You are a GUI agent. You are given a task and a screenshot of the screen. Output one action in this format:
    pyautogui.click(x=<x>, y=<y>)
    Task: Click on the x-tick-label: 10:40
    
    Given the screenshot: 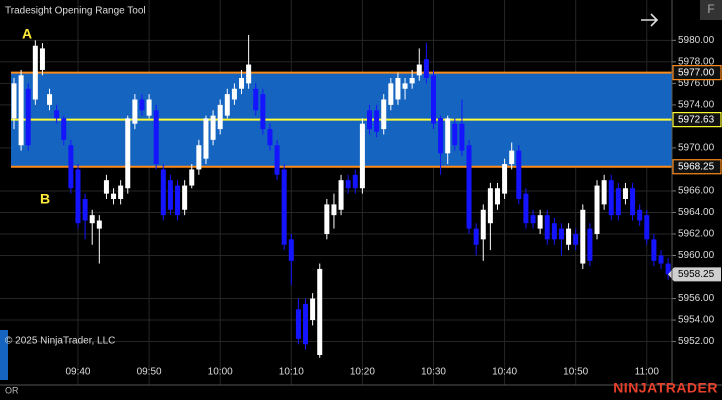 What is the action you would take?
    pyautogui.click(x=504, y=372)
    